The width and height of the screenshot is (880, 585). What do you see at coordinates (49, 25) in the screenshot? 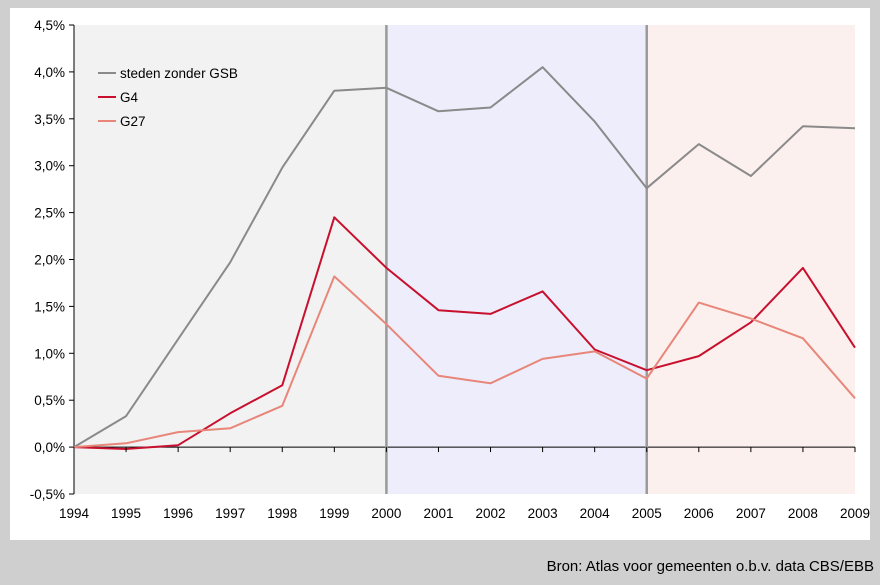
I see `y-tick-label: 4,5%` at bounding box center [49, 25].